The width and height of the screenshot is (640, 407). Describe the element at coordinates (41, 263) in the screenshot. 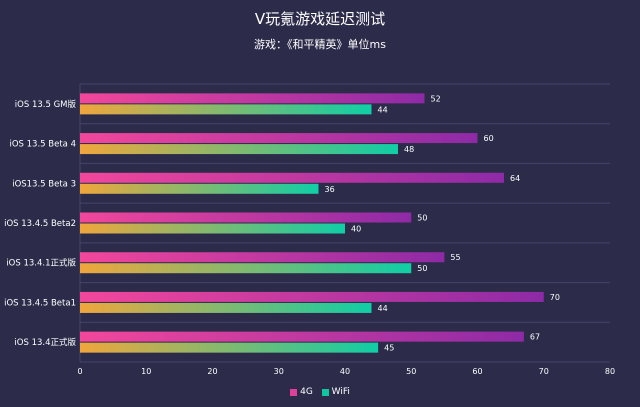

I see `category-label: iOS 13.4.1正式版` at that location.